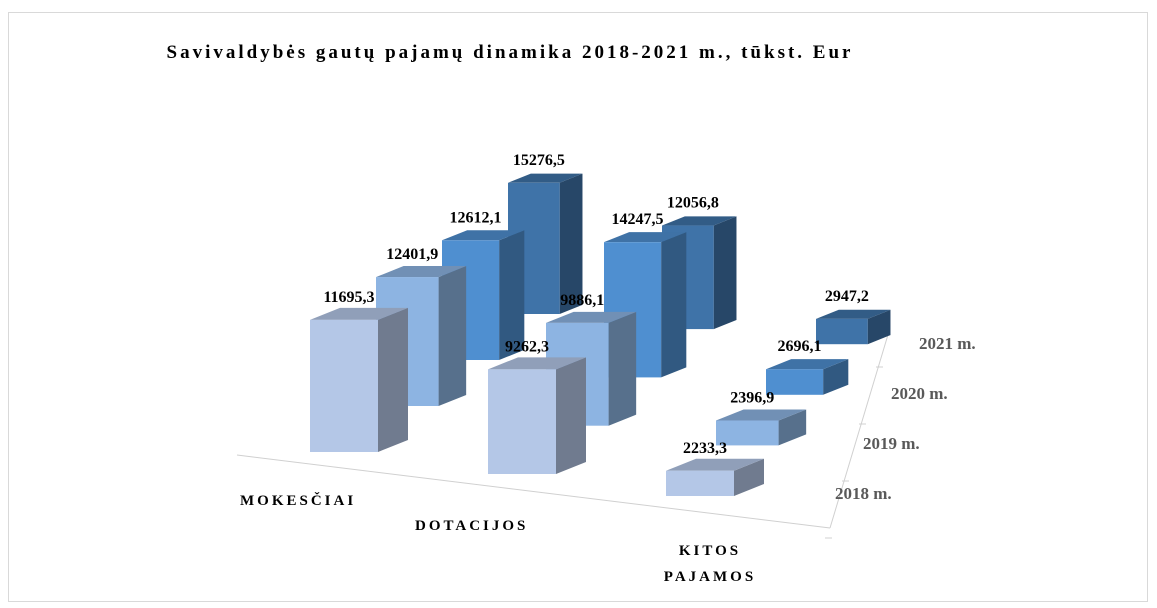  What do you see at coordinates (693, 203) in the screenshot?
I see `value-label: 12056,8` at bounding box center [693, 203].